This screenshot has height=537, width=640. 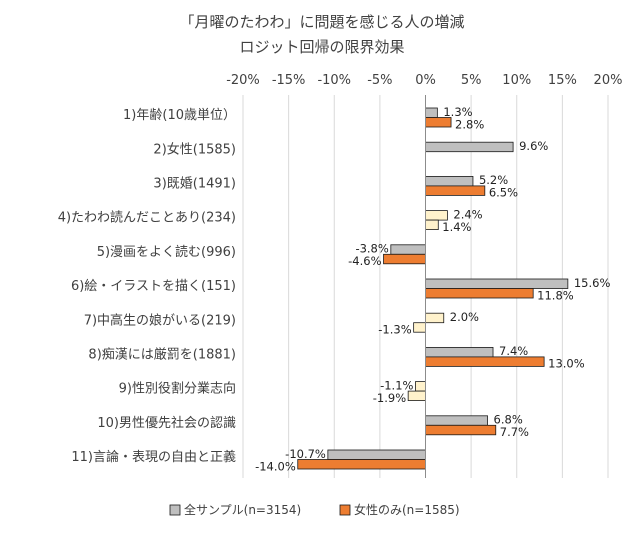 What do you see at coordinates (364, 261) in the screenshot?
I see `data-label-female-only: -4.6%` at bounding box center [364, 261].